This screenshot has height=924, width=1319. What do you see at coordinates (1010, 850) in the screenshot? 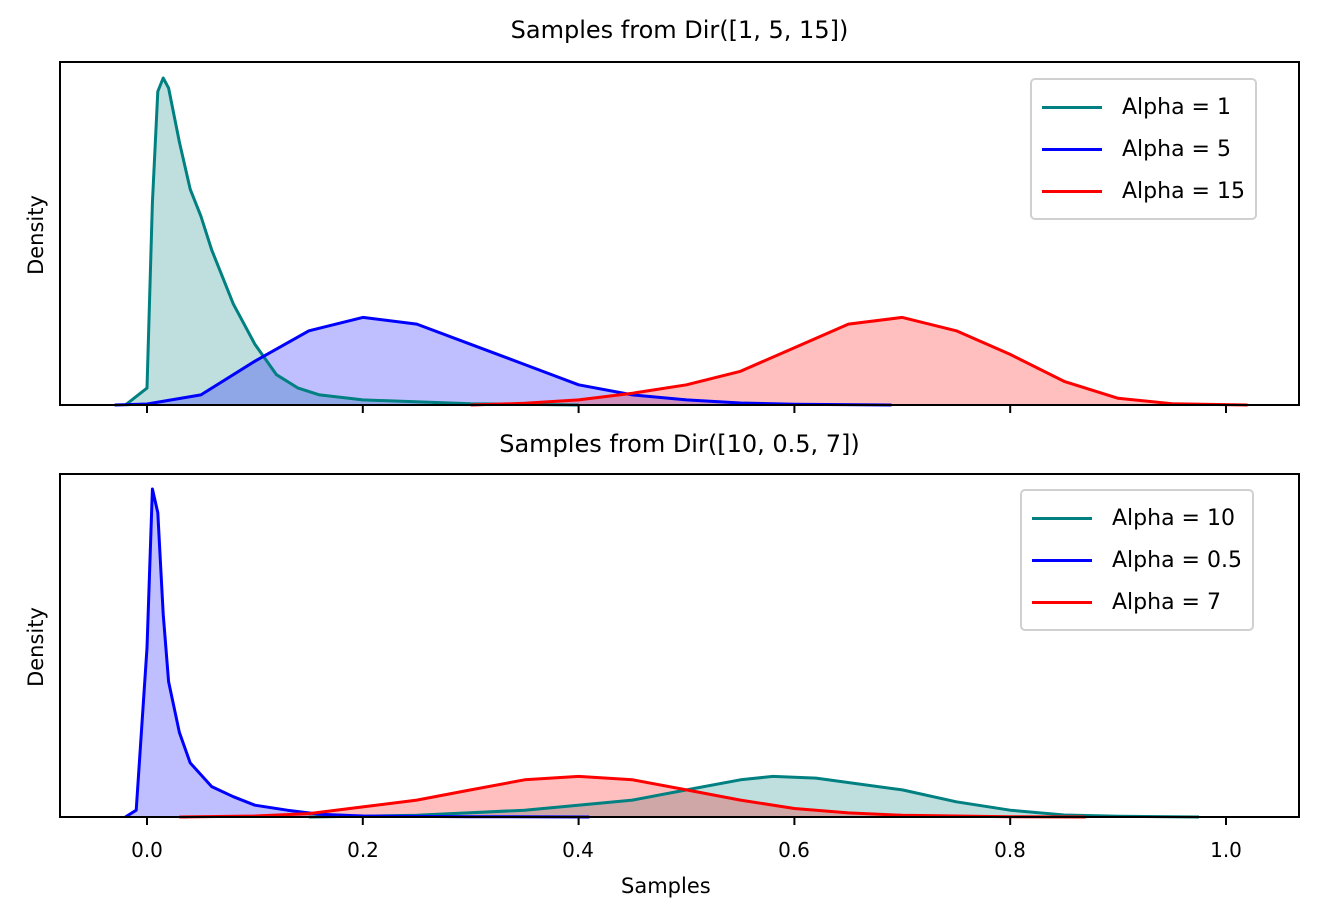
I see `x-tick-label: 0.8` at bounding box center [1010, 850].